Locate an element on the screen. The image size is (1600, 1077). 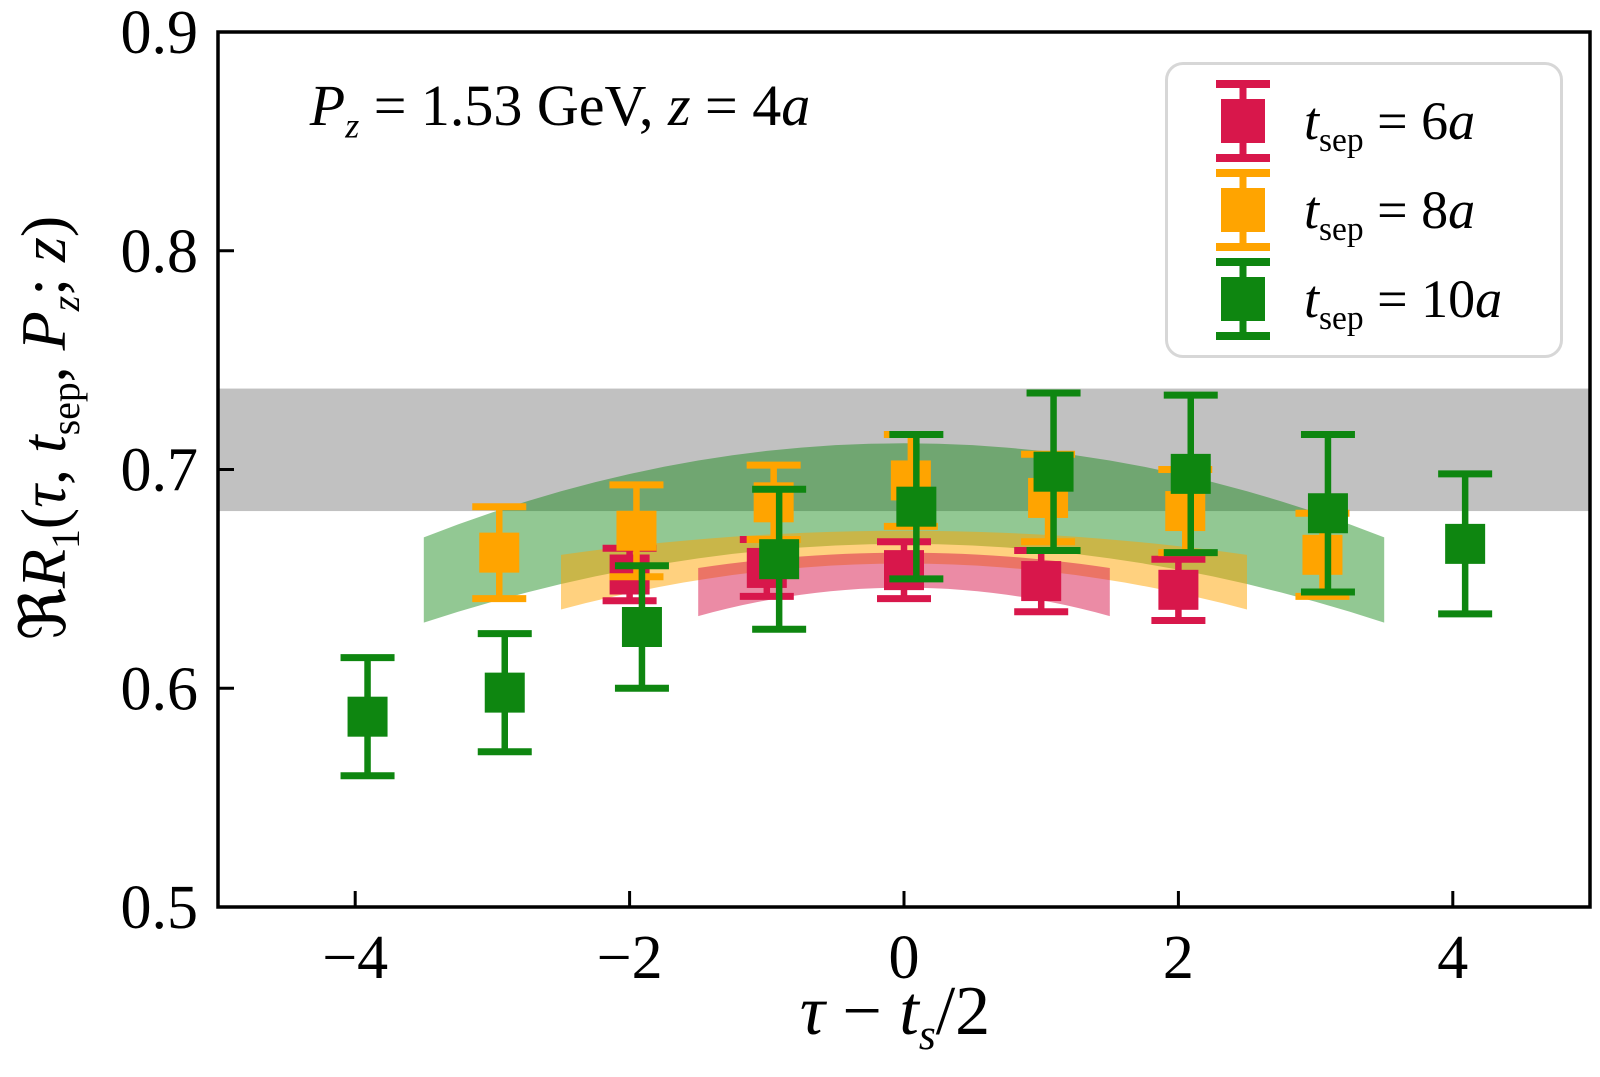
annotation-momentum-value: = 1.53 GeV, is located at coordinates (513, 105).